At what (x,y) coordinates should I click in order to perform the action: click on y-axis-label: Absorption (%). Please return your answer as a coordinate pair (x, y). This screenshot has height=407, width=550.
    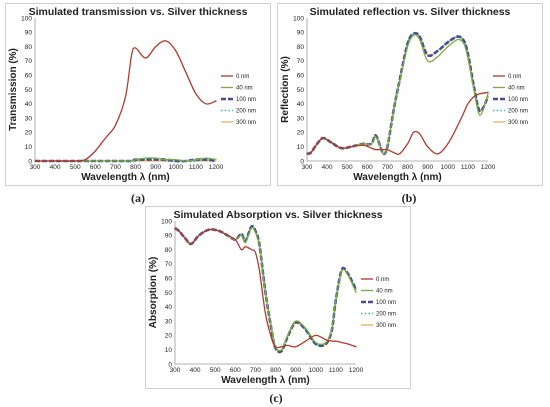
    Looking at the image, I should click on (153, 293).